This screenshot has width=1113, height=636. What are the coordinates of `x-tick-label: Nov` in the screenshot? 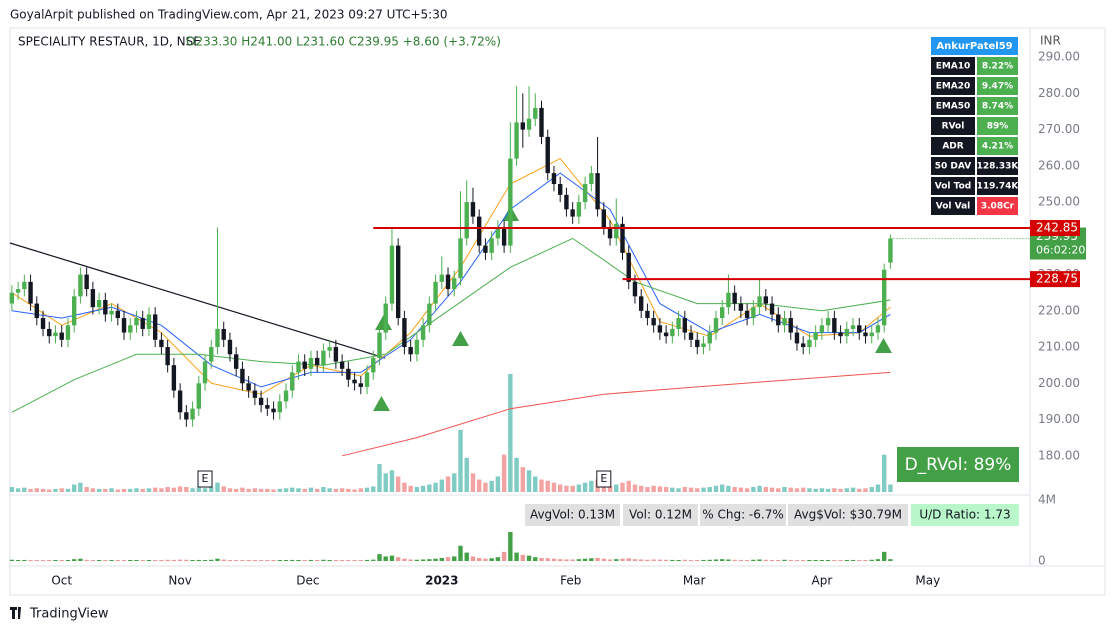 It's located at (179, 581).